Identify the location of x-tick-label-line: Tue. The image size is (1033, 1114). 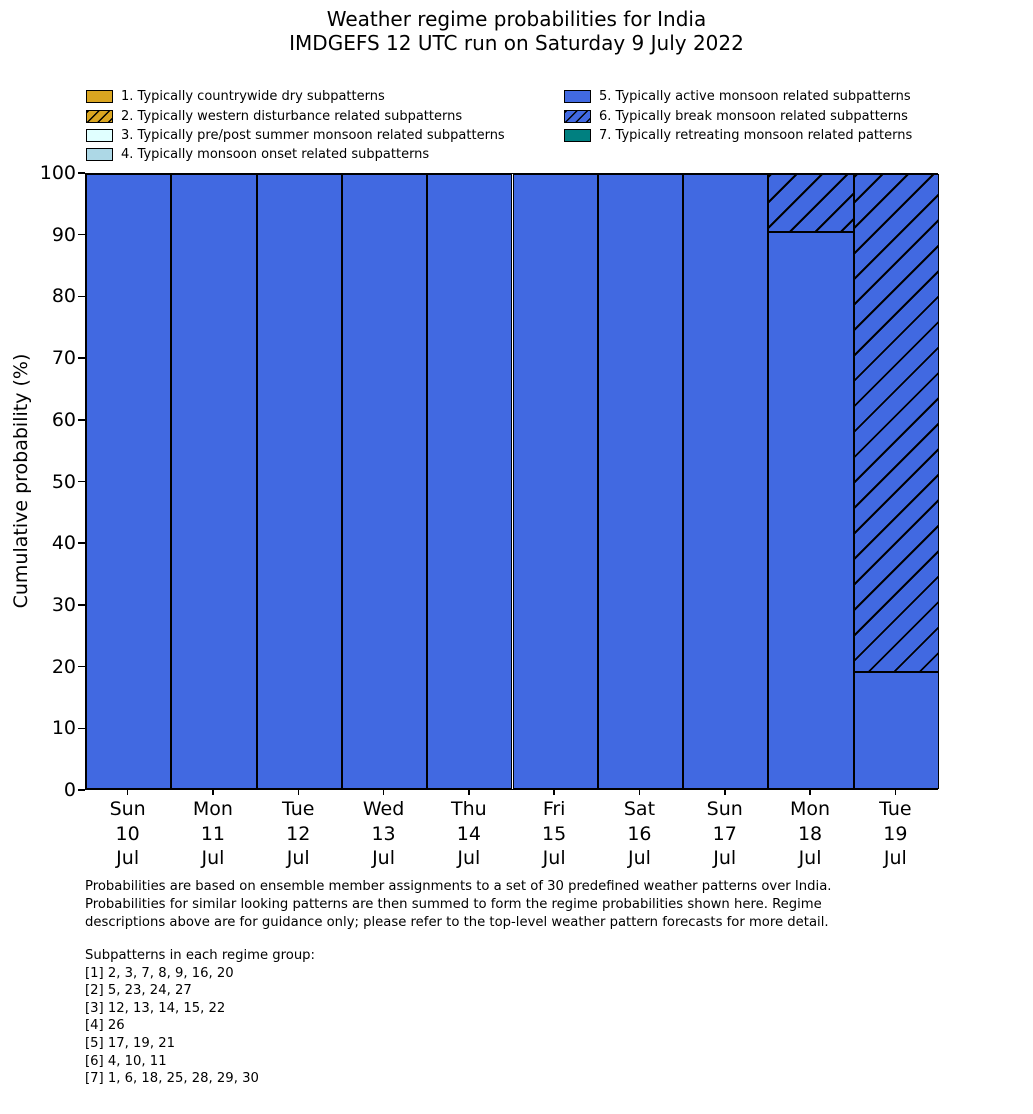
(895, 809).